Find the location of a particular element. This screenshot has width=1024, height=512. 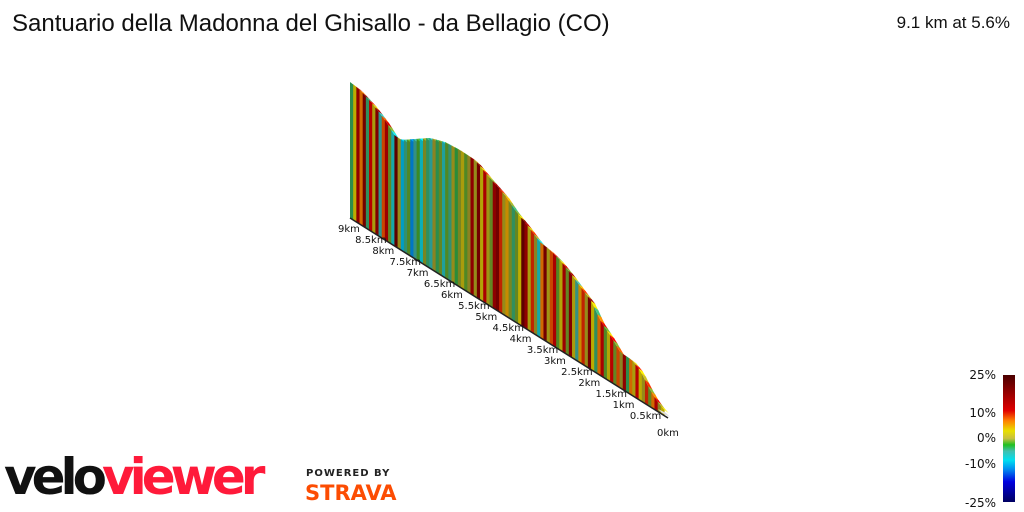

gradient-legend: 25% 10% 0% -10% -25% is located at coordinates (988, 439).